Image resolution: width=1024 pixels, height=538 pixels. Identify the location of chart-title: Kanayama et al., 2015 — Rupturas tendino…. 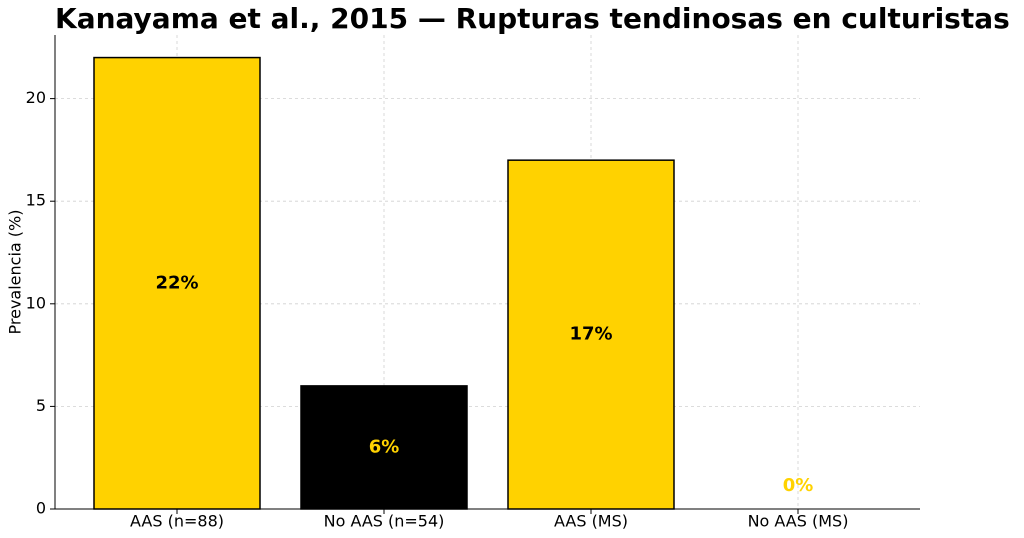
(532, 18).